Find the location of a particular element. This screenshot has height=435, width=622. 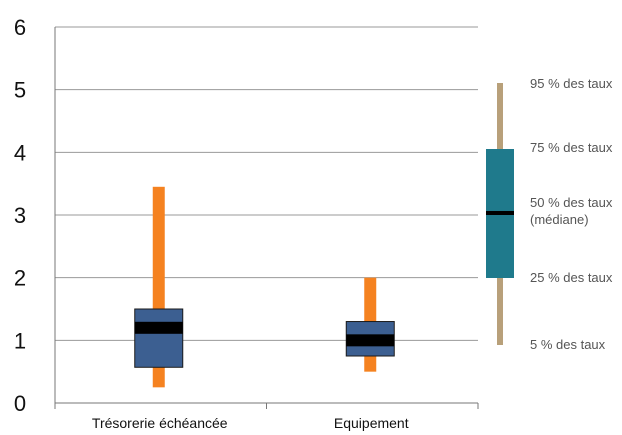

x-category-label: Trésorerie échéancée is located at coordinates (160, 423).